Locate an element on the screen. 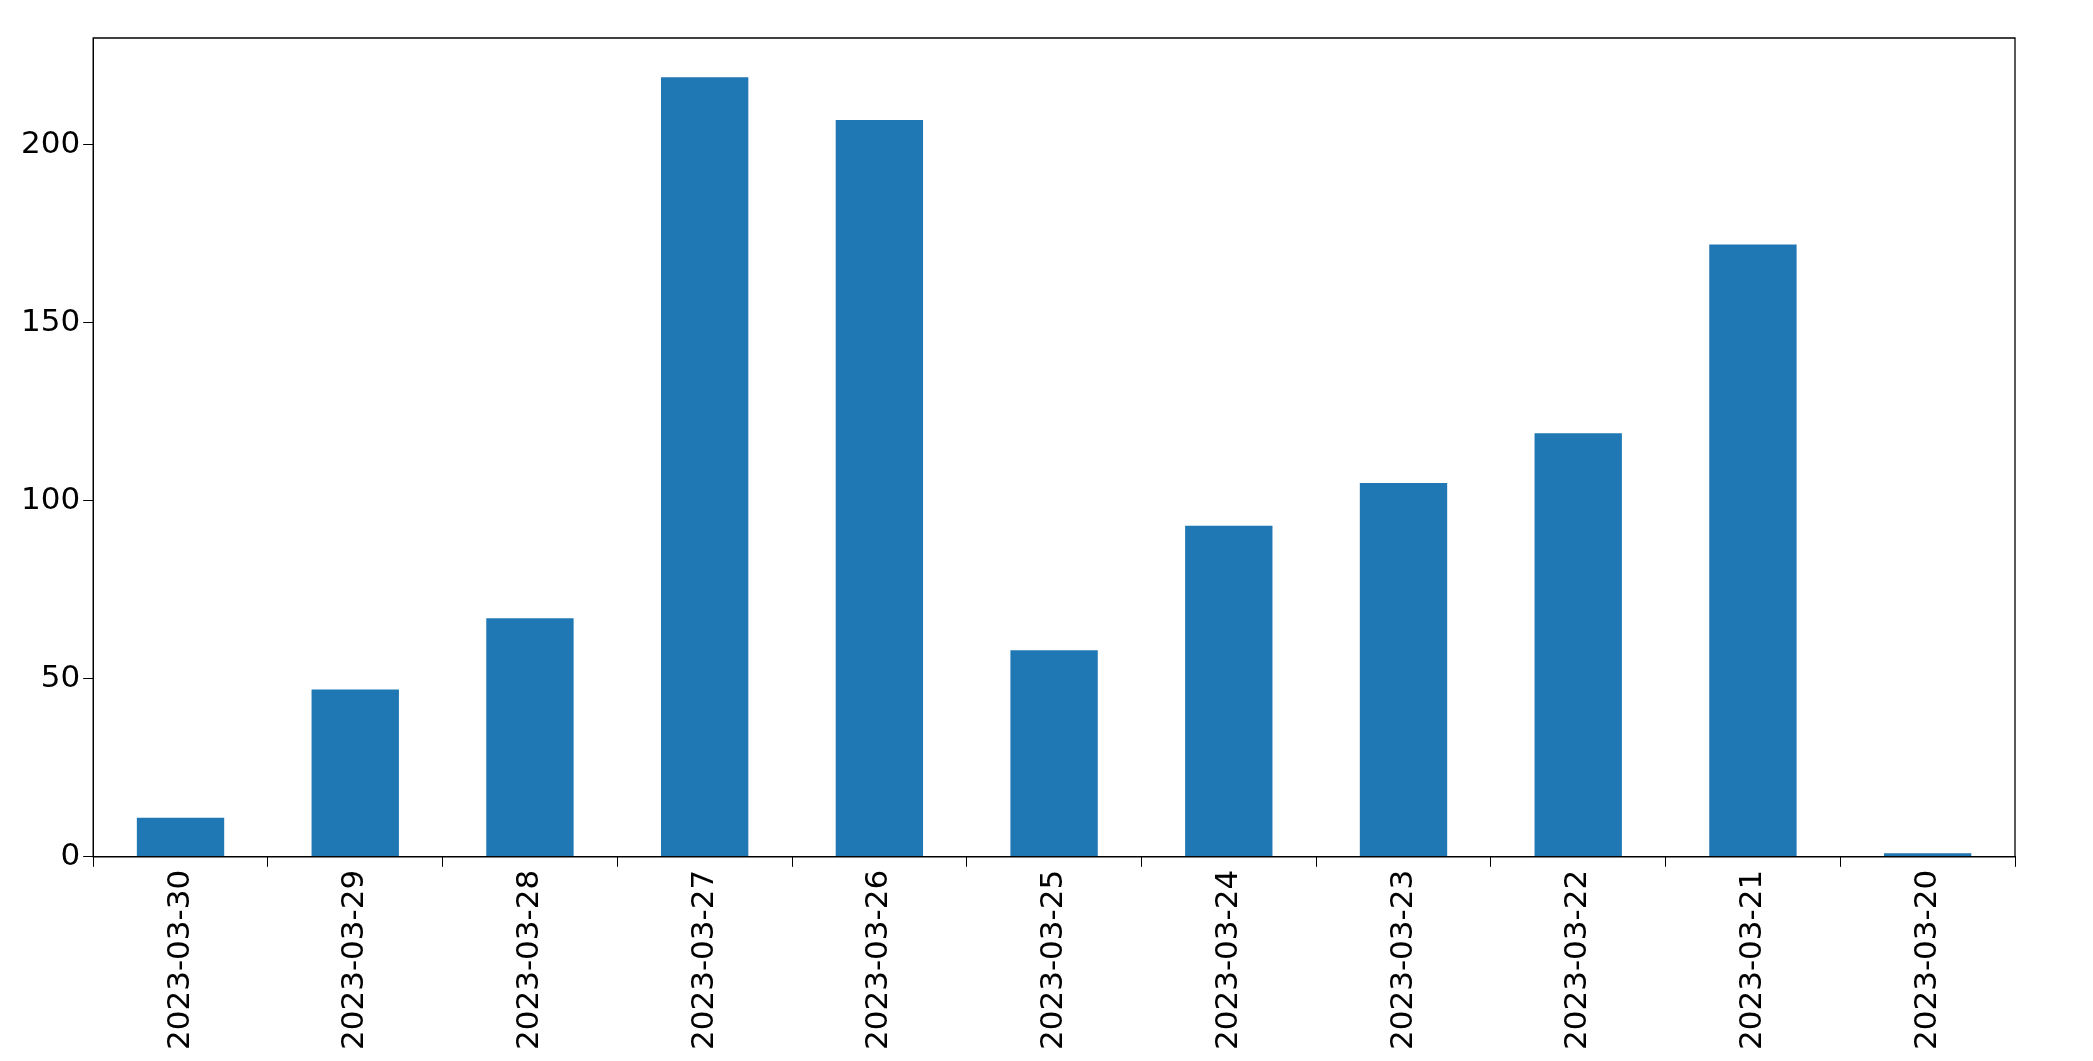 This screenshot has width=2093, height=1061. x-tick-label: 2023-03-24 is located at coordinates (1225, 960).